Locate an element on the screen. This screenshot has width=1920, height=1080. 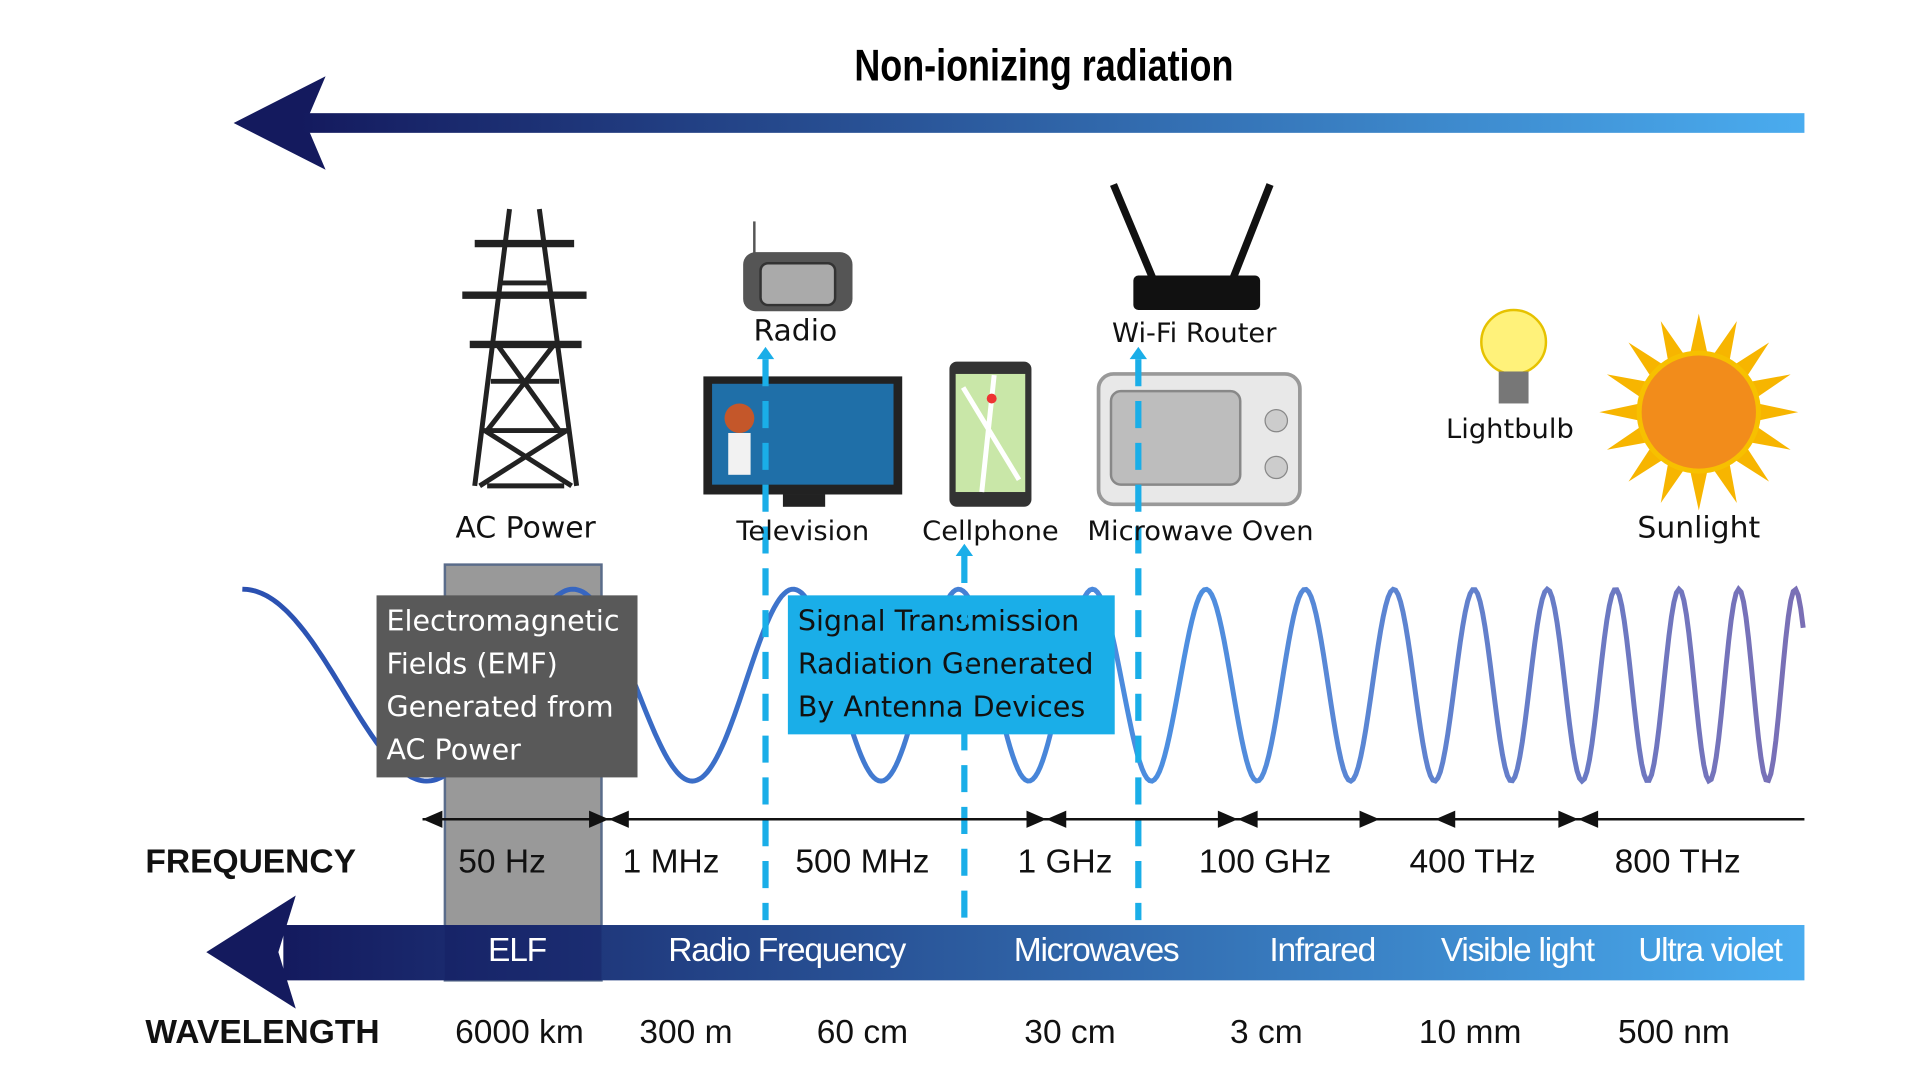
frequency-label: 500 MHz is located at coordinates (862, 861).